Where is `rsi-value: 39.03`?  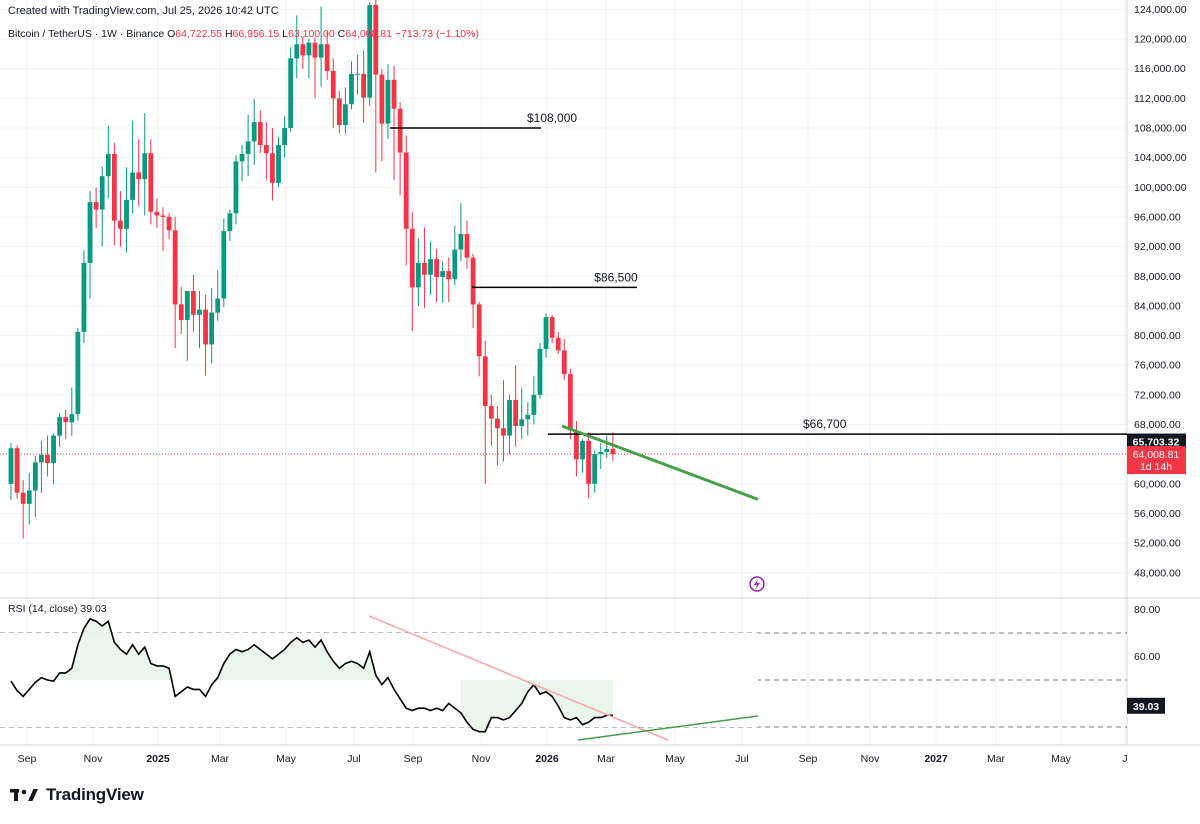 rsi-value: 39.03 is located at coordinates (93, 609).